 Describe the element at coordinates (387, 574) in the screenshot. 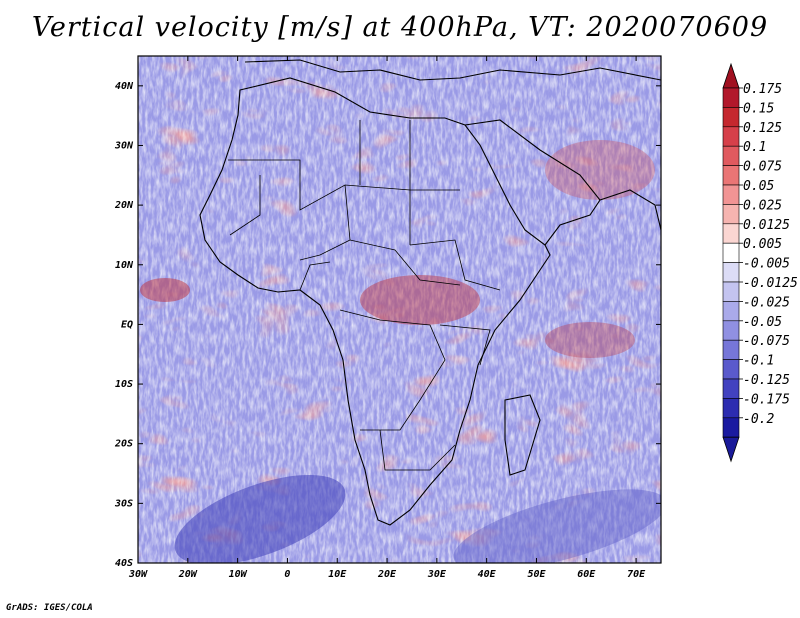

I see `lon-tick-label: 20E` at that location.